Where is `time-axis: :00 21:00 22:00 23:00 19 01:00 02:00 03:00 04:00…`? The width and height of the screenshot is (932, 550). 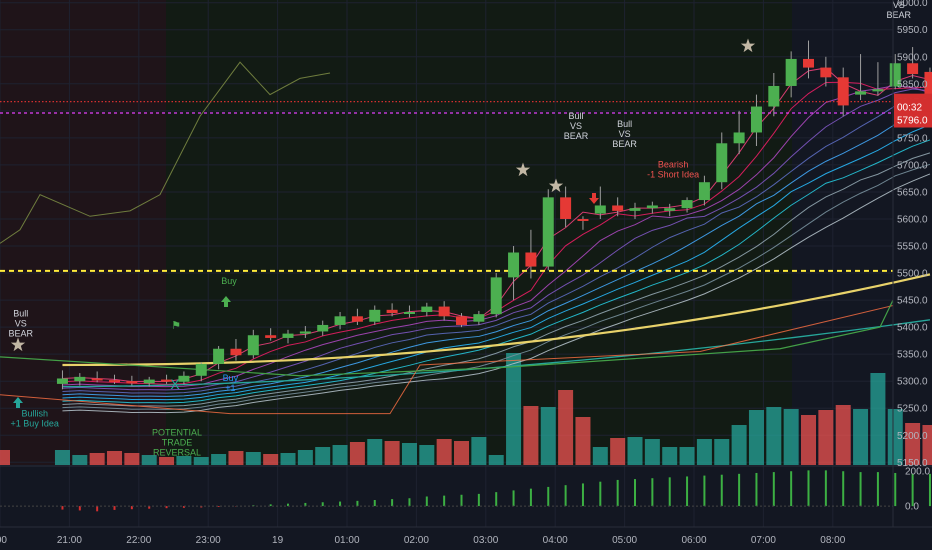
time-axis: :00 21:00 22:00 23:00 19 01:00 02:00 03:00 04:00… is located at coordinates (423, 540).